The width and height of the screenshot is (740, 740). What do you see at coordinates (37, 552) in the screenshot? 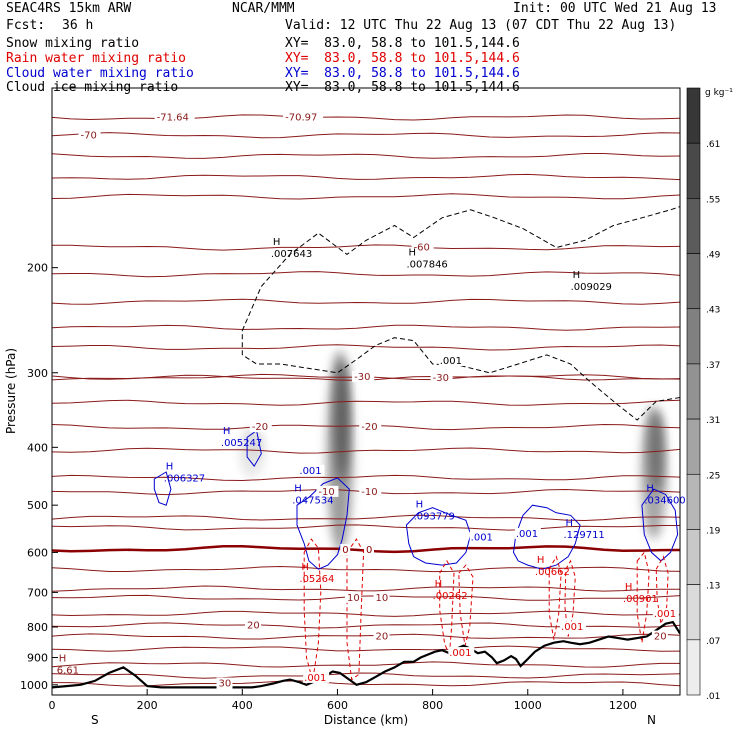
I see `y-tick-label: 600` at bounding box center [37, 552].